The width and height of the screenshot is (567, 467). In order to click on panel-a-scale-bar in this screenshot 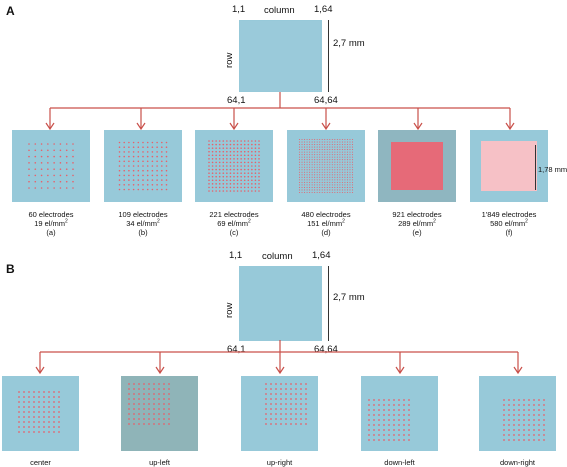, I will do `click(328, 56)`.